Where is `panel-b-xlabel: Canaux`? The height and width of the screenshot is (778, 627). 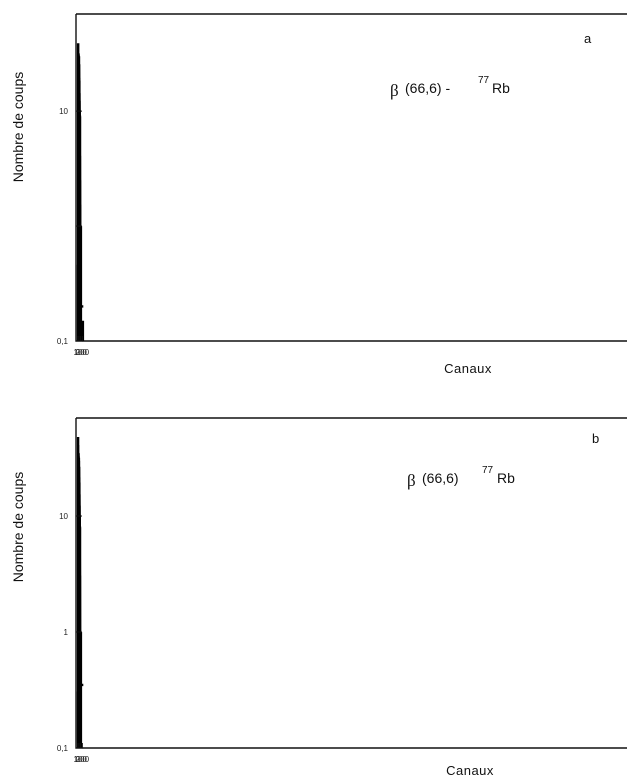 panel-b-xlabel: Canaux is located at coordinates (470, 770).